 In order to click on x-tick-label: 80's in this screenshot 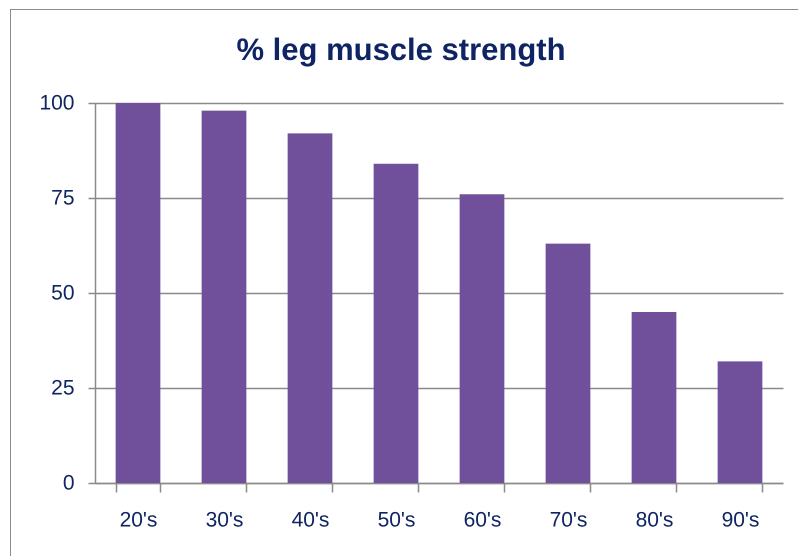, I will do `click(655, 520)`.